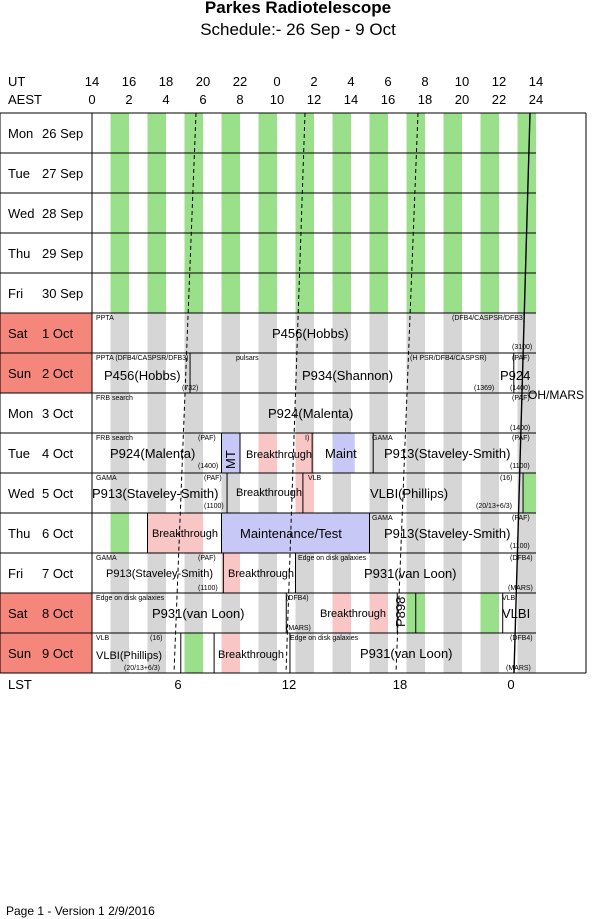 Image resolution: width=596 pixels, height=919 pixels. Describe the element at coordinates (40, 613) in the screenshot. I see `day-label: Sat 8 Oct` at that location.